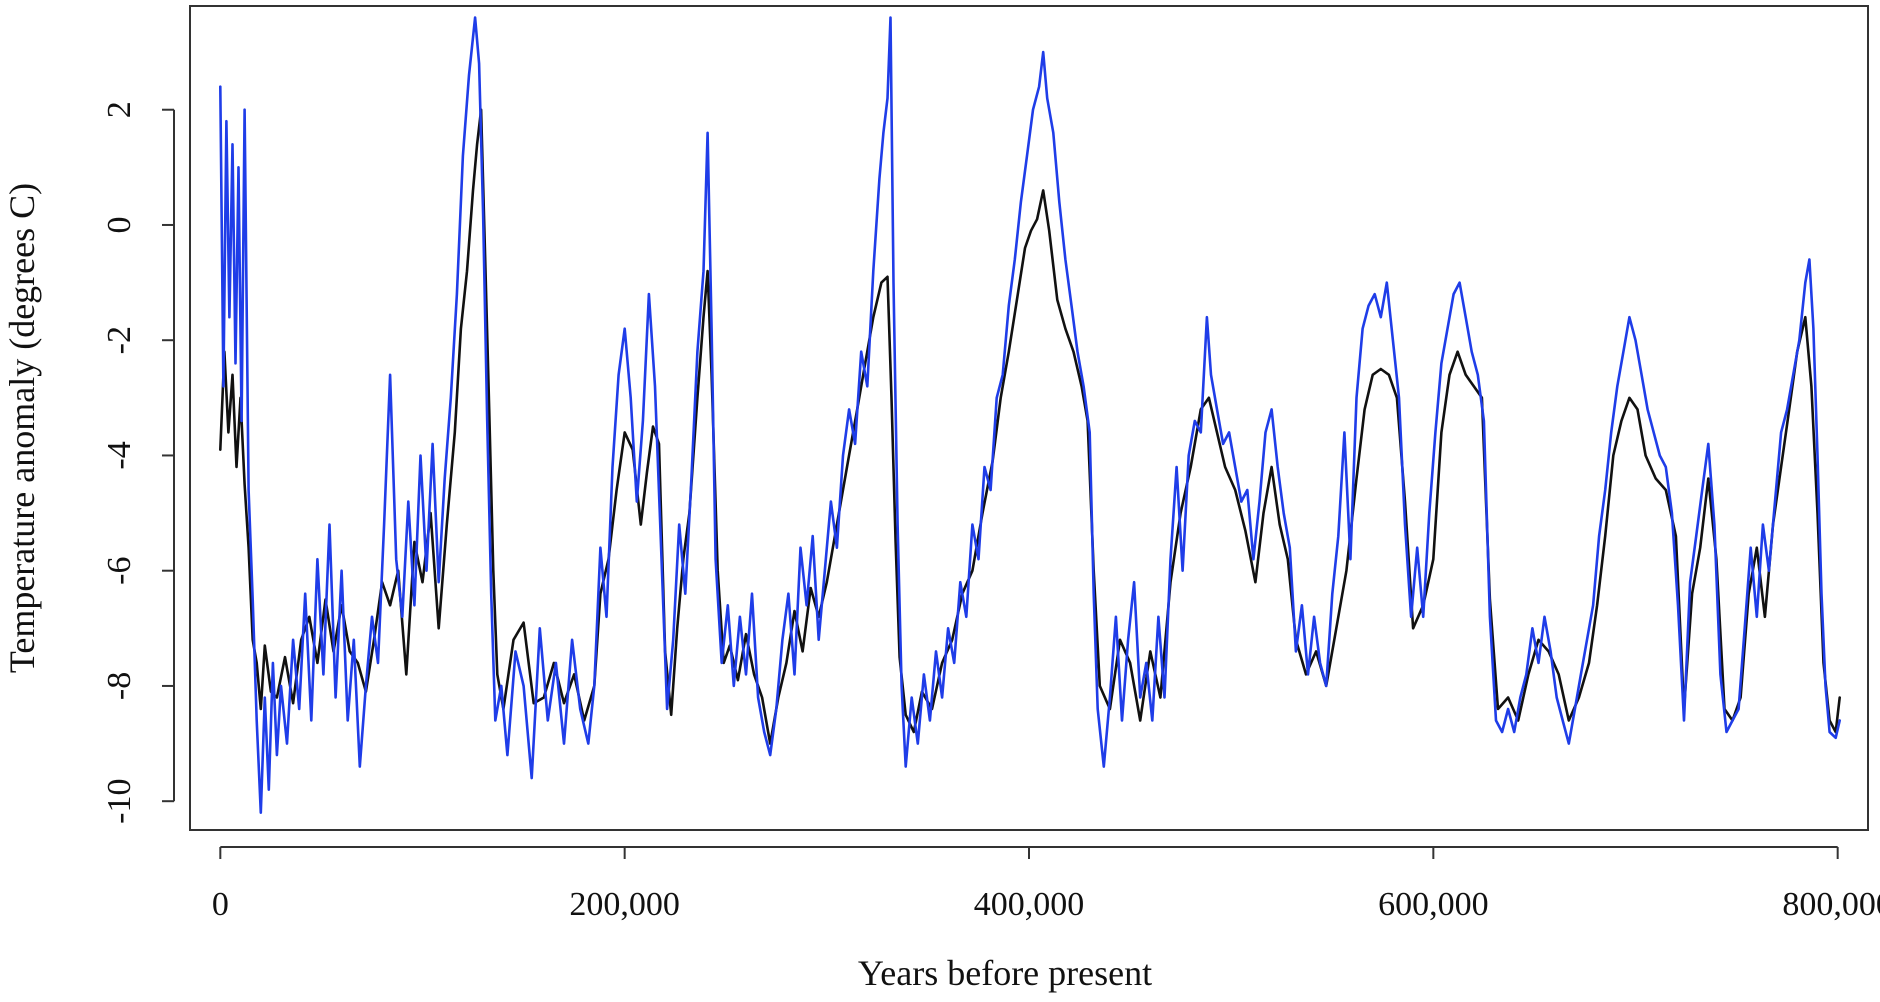  What do you see at coordinates (119, 801) in the screenshot?
I see `y-tick-label: -10` at bounding box center [119, 801].